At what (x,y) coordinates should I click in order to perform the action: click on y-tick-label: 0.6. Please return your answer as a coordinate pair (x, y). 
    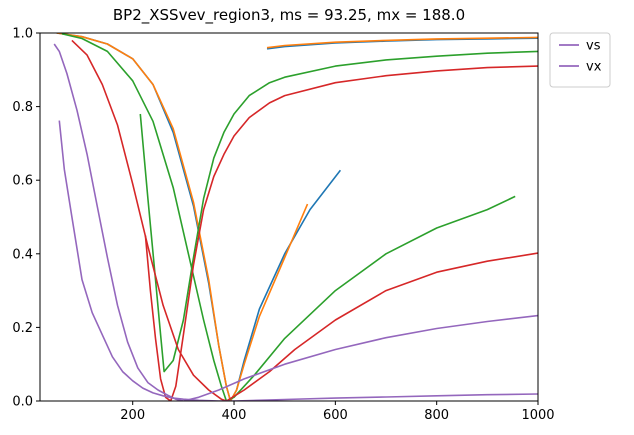
    Looking at the image, I should click on (22, 181).